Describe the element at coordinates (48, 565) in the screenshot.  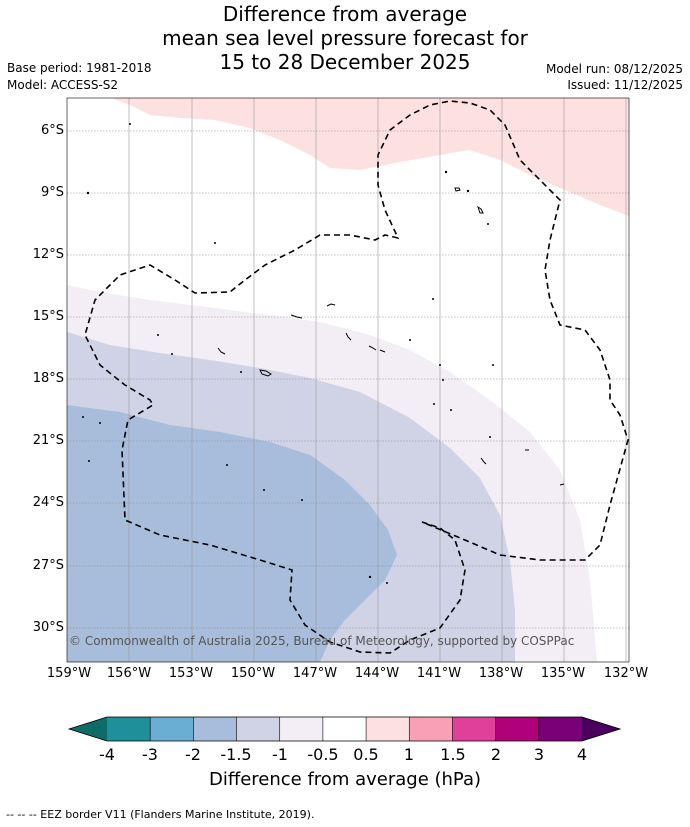
I see `lat-tick-8: 27°S` at that location.